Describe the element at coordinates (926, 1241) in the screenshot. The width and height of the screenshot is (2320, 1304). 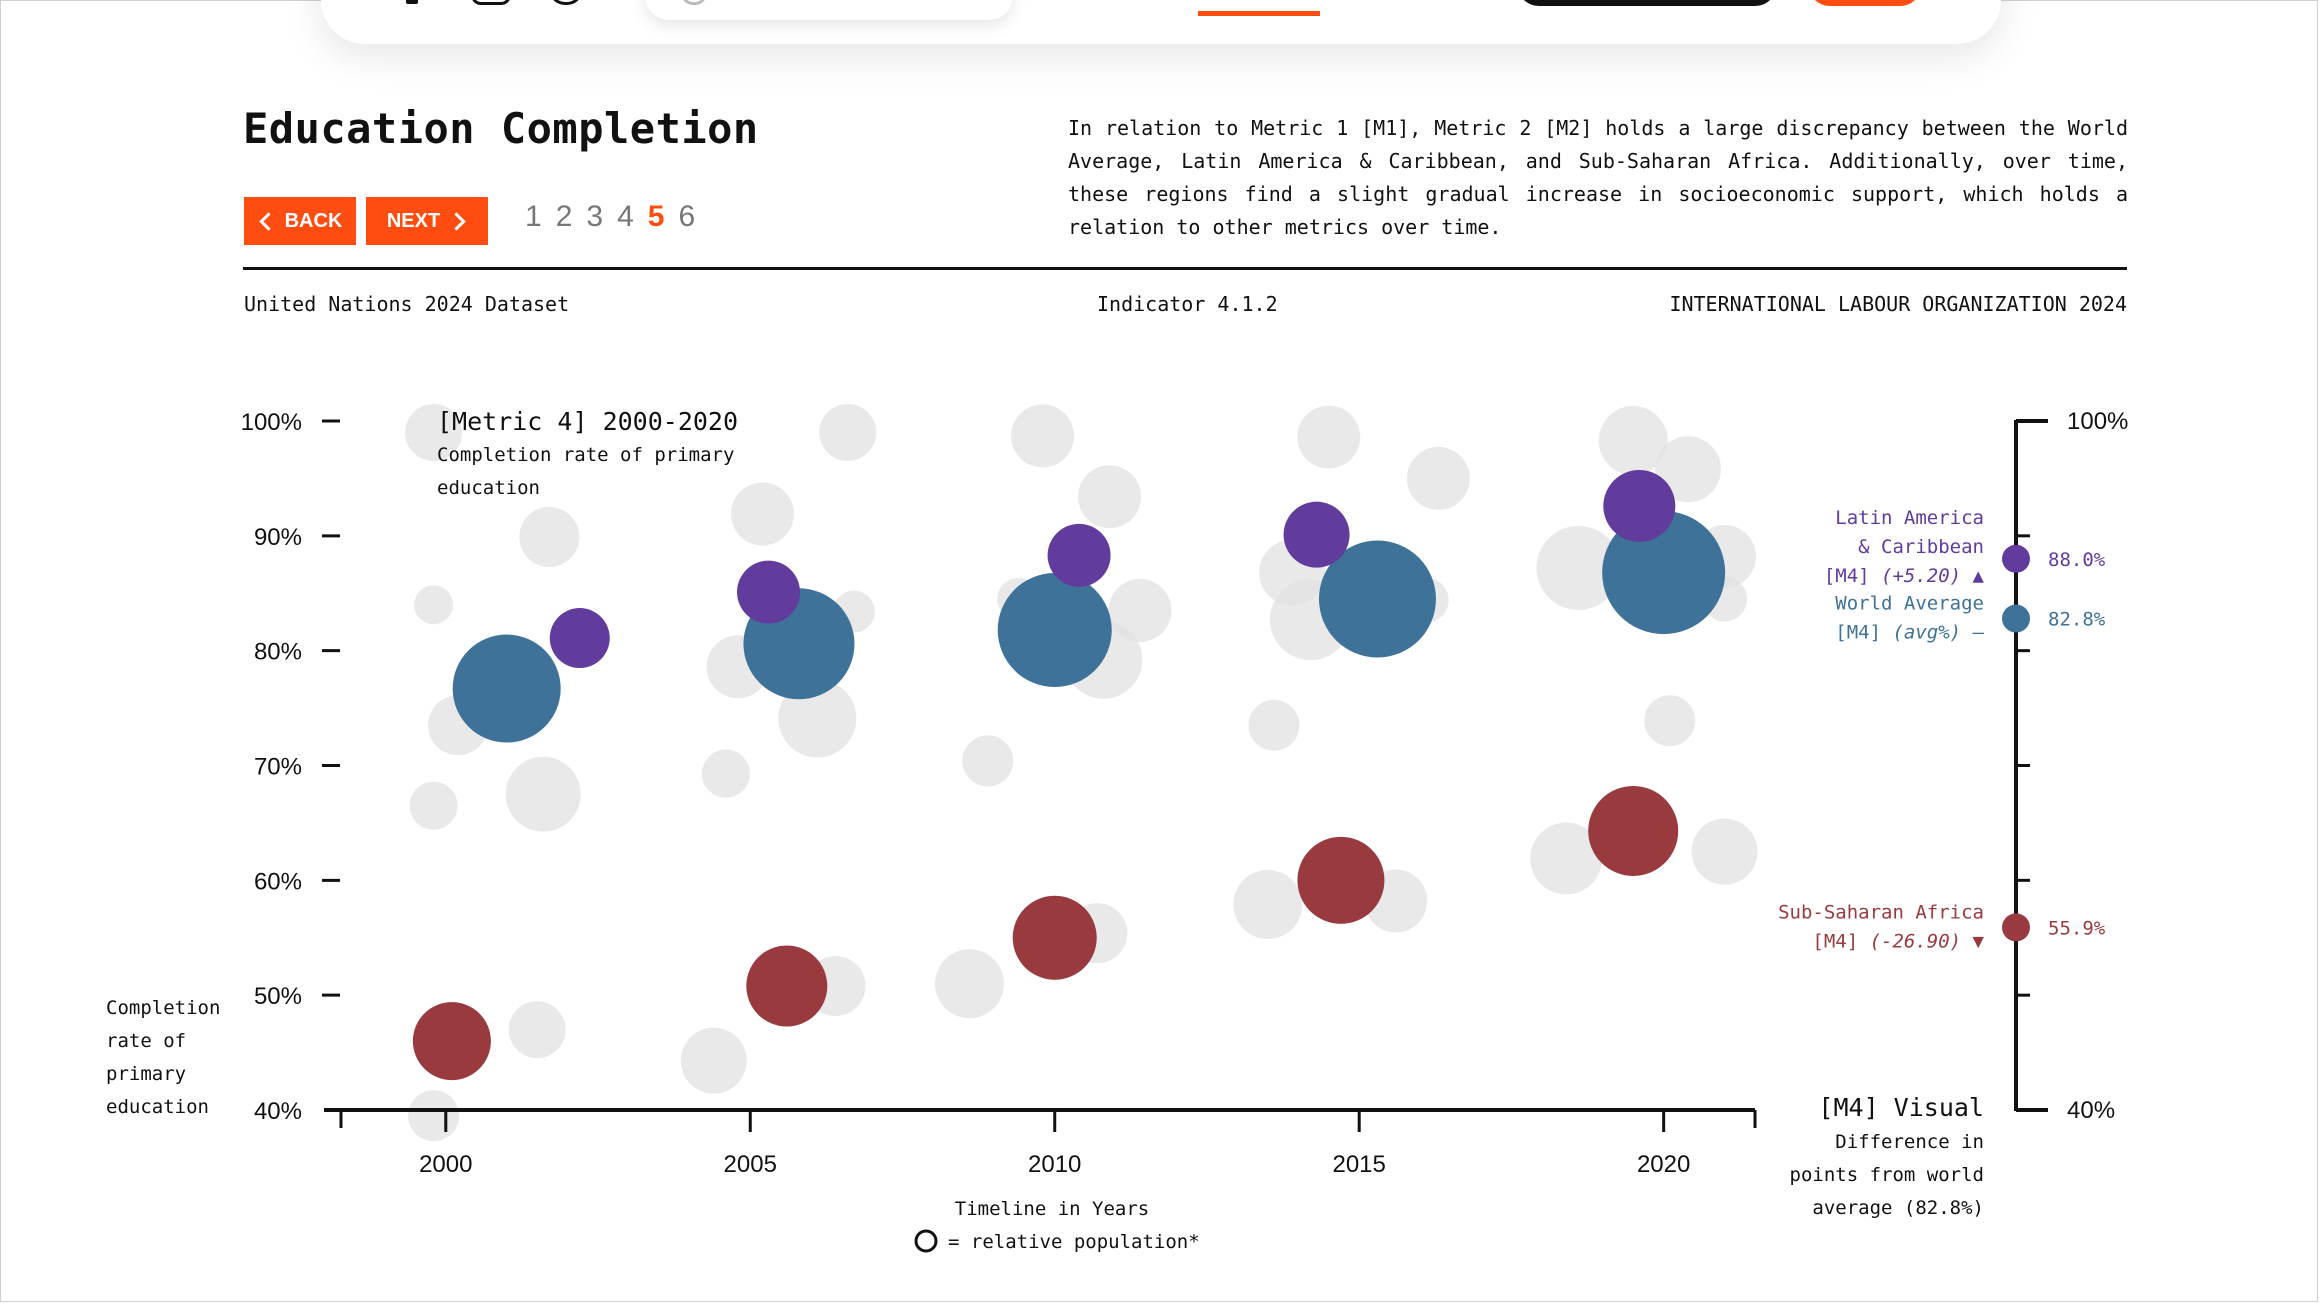
I see `size-legend-icon` at that location.